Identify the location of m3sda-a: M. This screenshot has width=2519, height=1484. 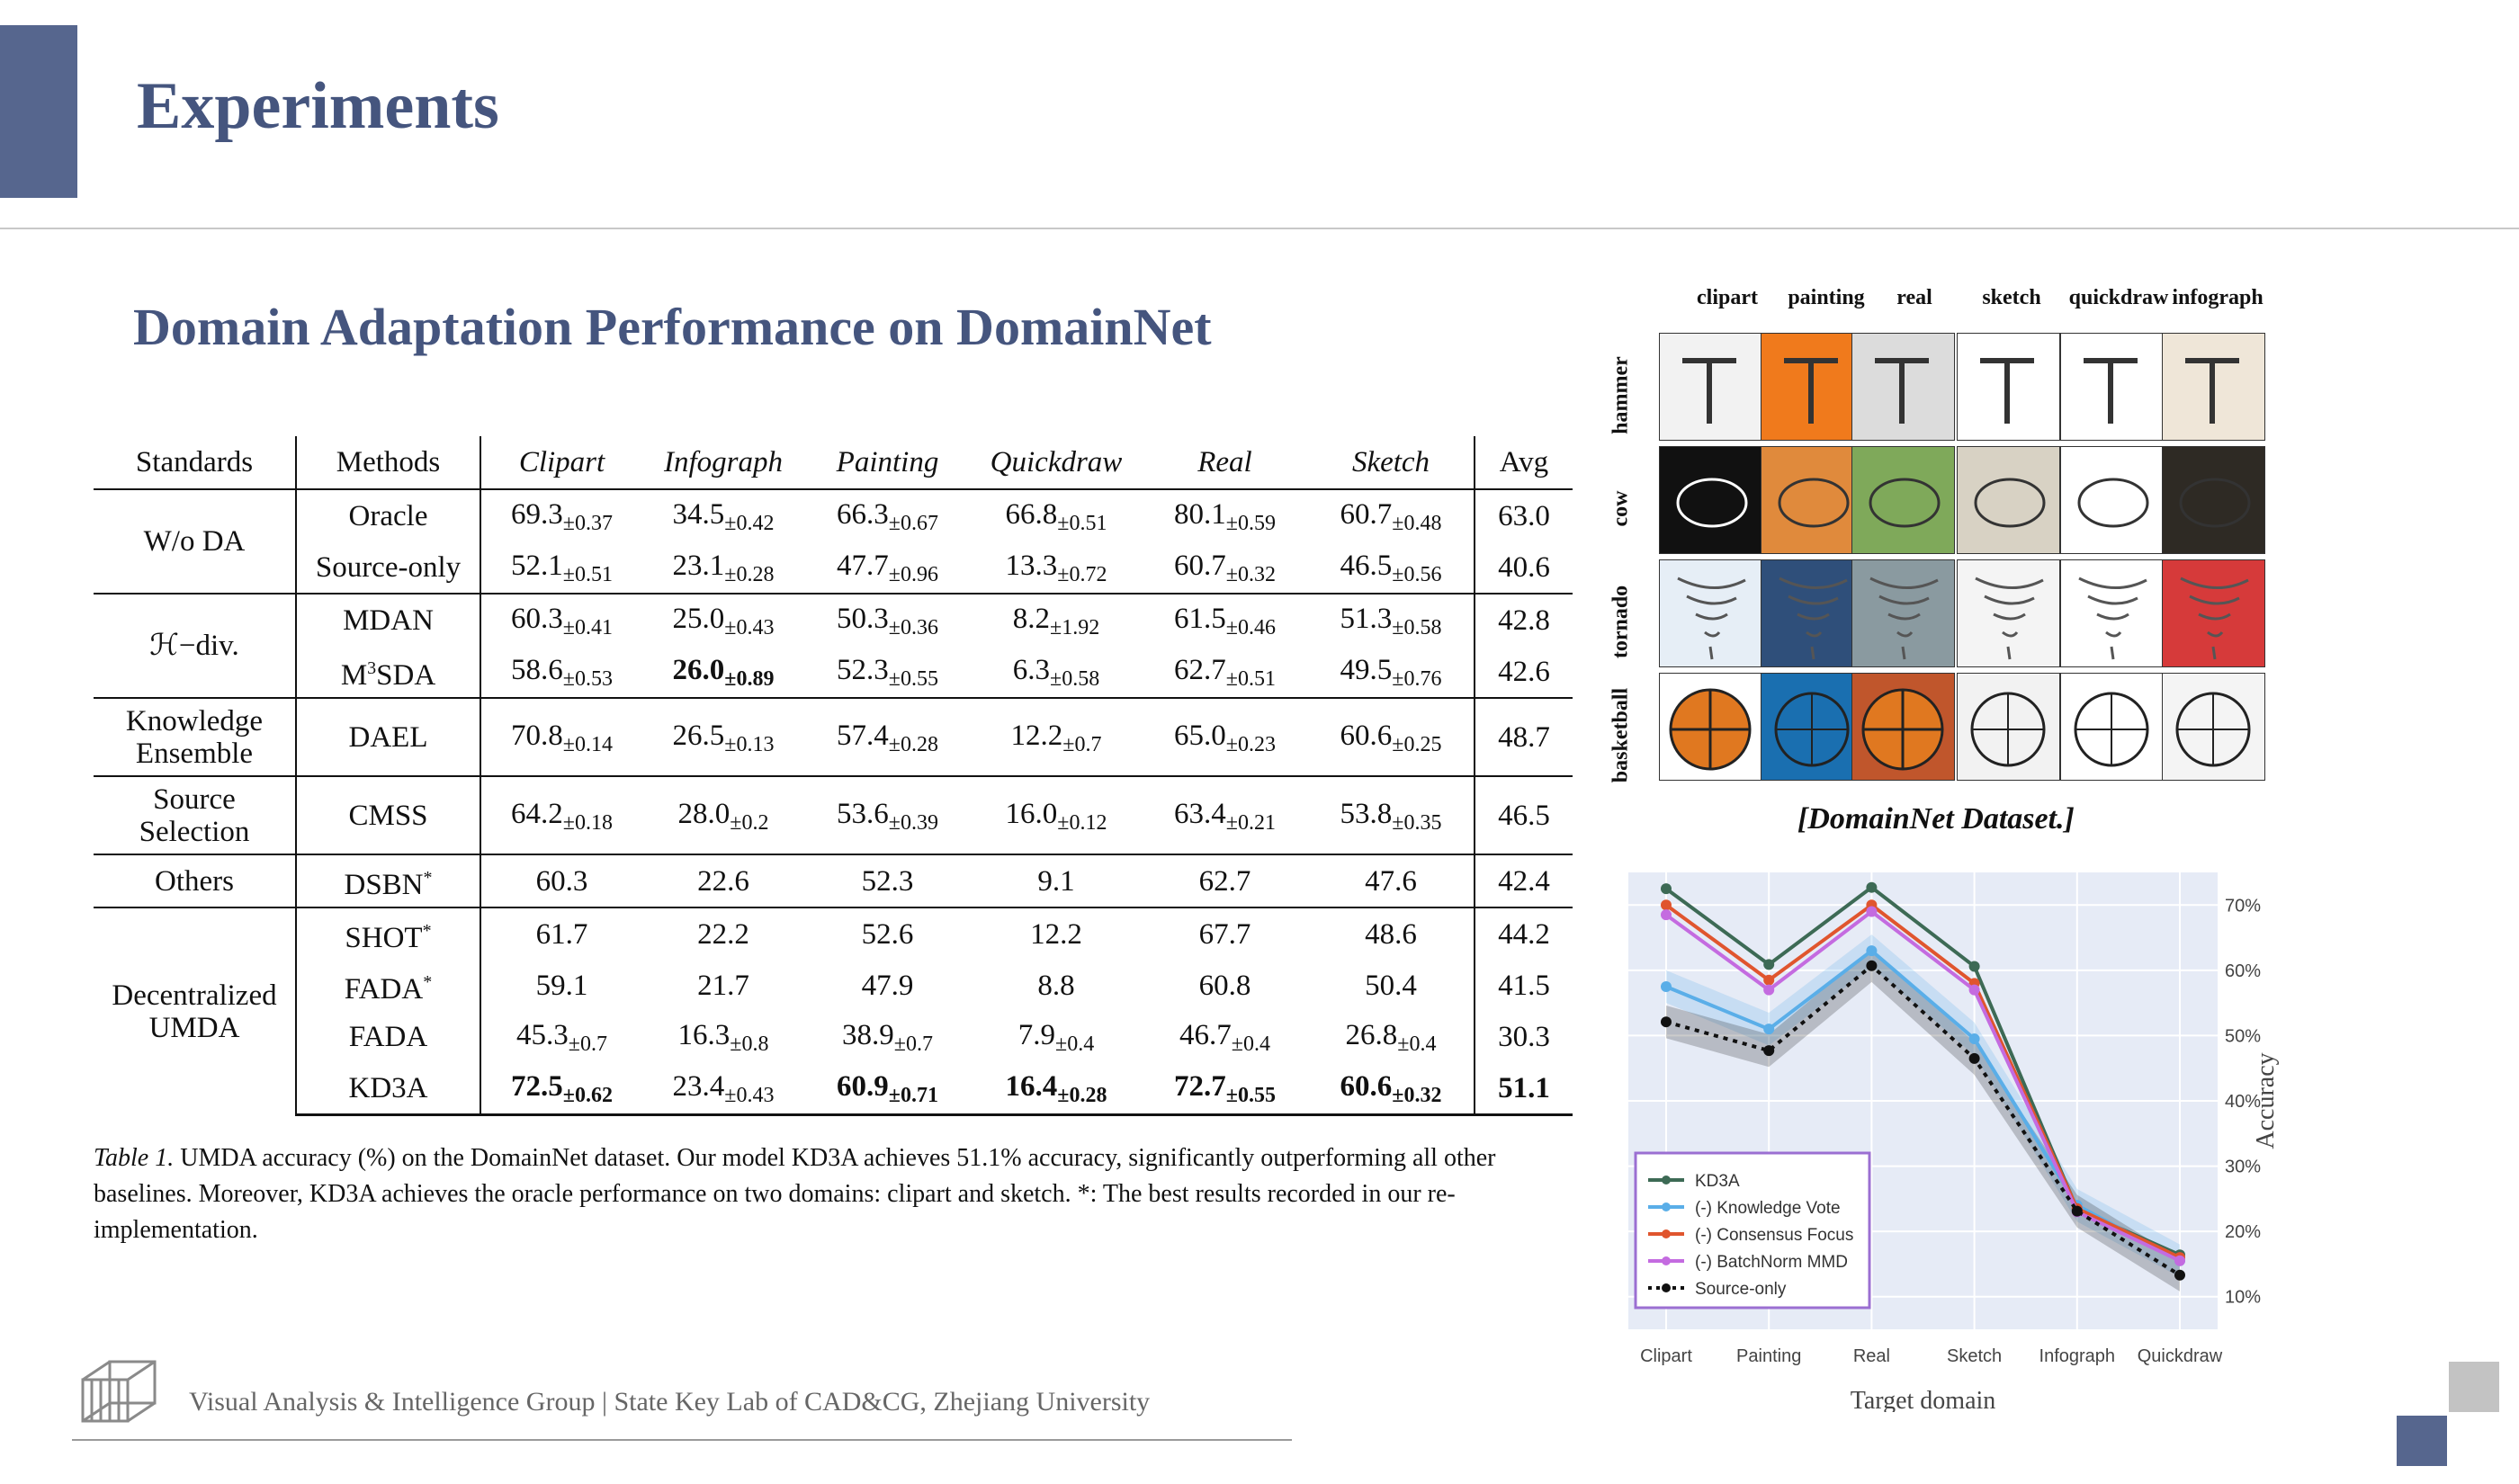
(354, 675).